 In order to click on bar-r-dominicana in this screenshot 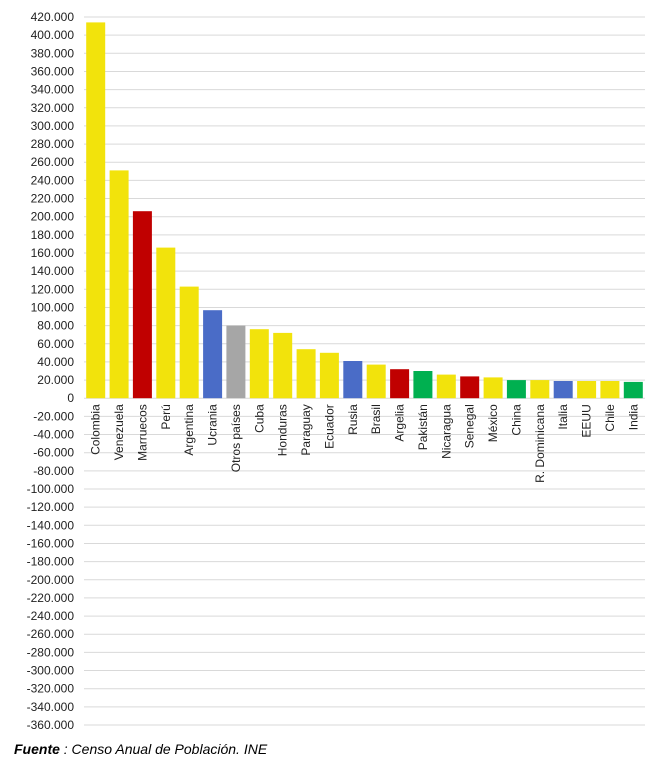, I will do `click(540, 389)`.